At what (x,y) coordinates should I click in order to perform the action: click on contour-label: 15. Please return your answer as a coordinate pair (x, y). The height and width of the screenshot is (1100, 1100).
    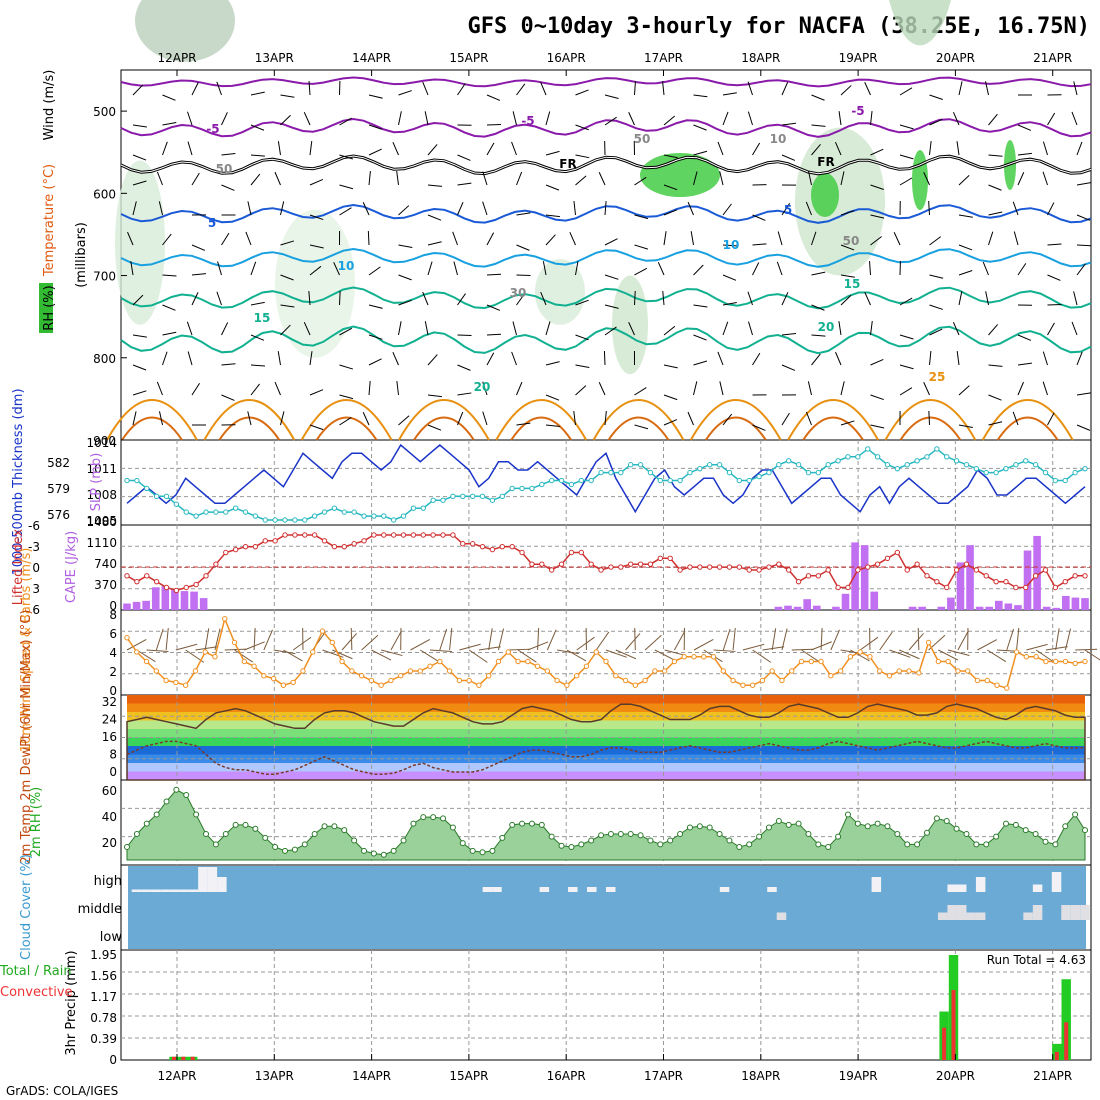
    Looking at the image, I should click on (852, 284).